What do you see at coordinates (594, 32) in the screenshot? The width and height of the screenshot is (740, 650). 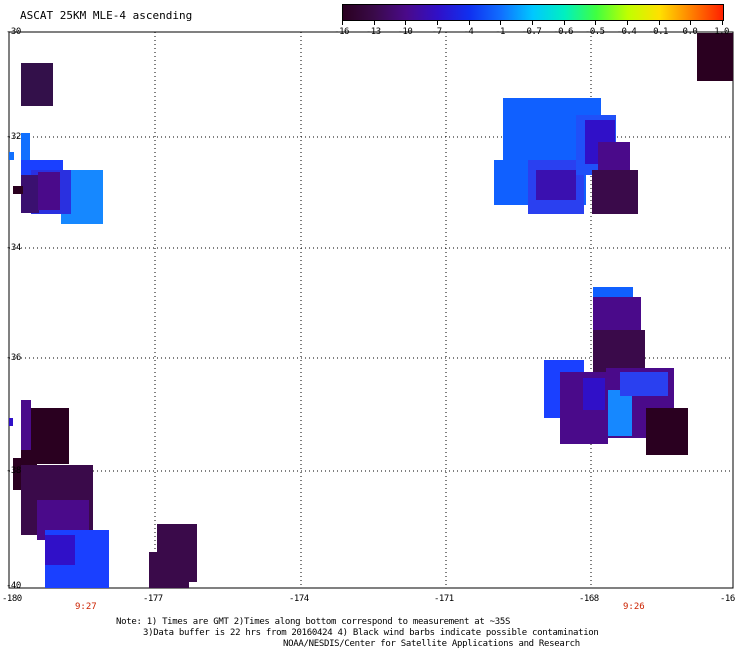 I see `colorbar-tick-label: -0.5` at bounding box center [594, 32].